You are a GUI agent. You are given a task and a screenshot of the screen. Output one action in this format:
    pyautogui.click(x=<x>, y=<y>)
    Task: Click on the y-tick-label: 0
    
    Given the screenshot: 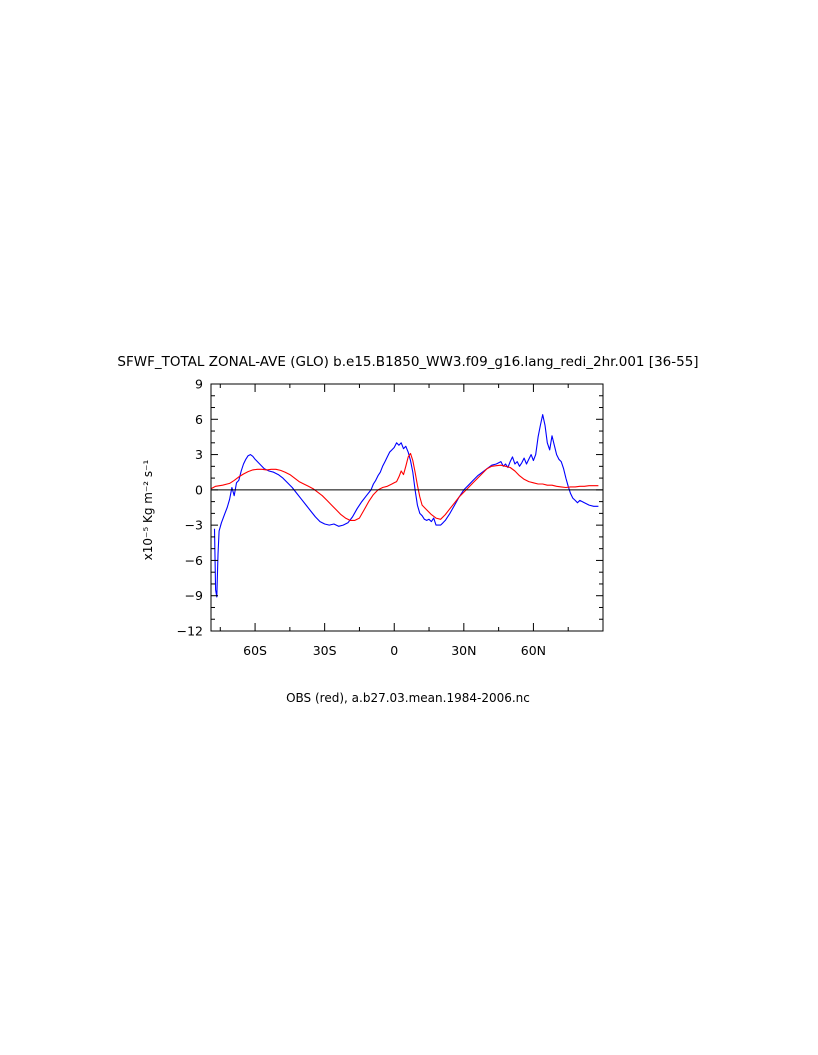 What is the action you would take?
    pyautogui.click(x=199, y=489)
    